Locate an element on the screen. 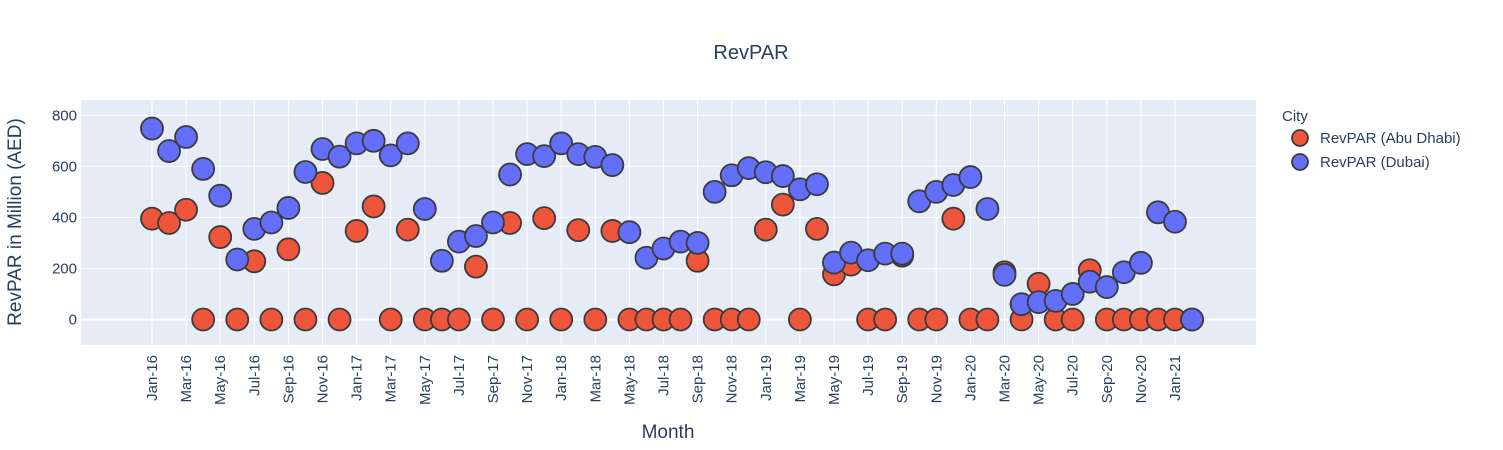  y-axis-title: RevPAR in Million (AED) is located at coordinates (15, 222).